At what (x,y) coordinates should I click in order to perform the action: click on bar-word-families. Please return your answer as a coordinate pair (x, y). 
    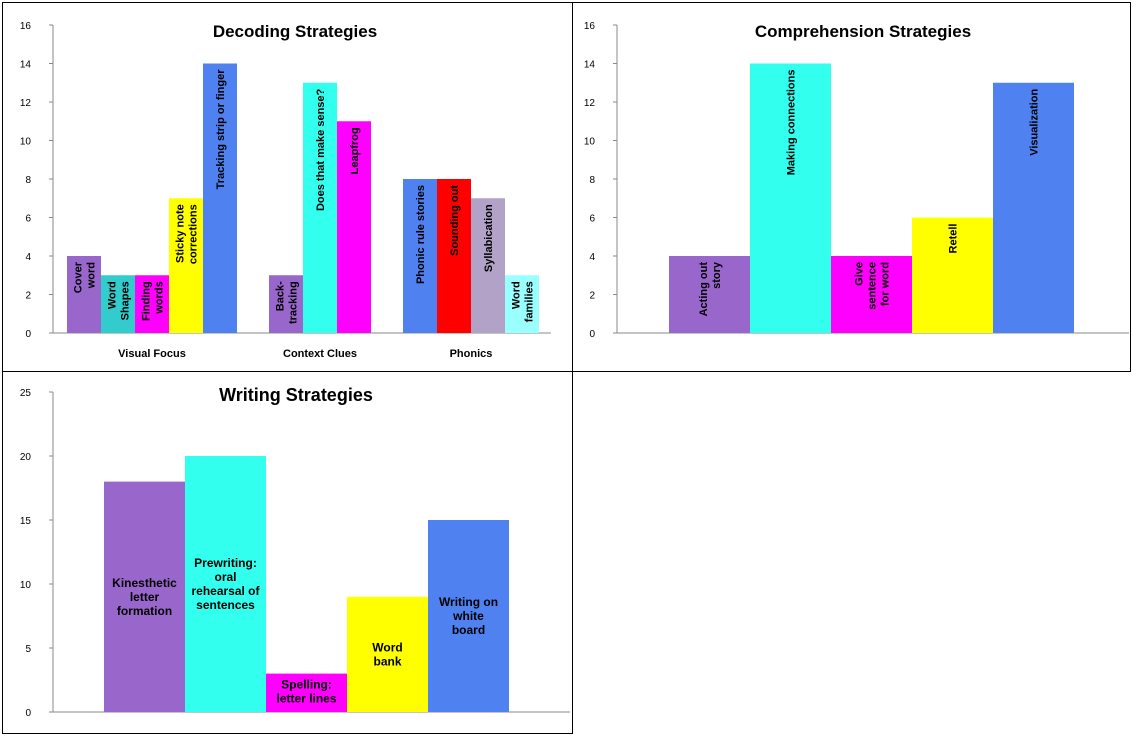
    Looking at the image, I should click on (522, 304).